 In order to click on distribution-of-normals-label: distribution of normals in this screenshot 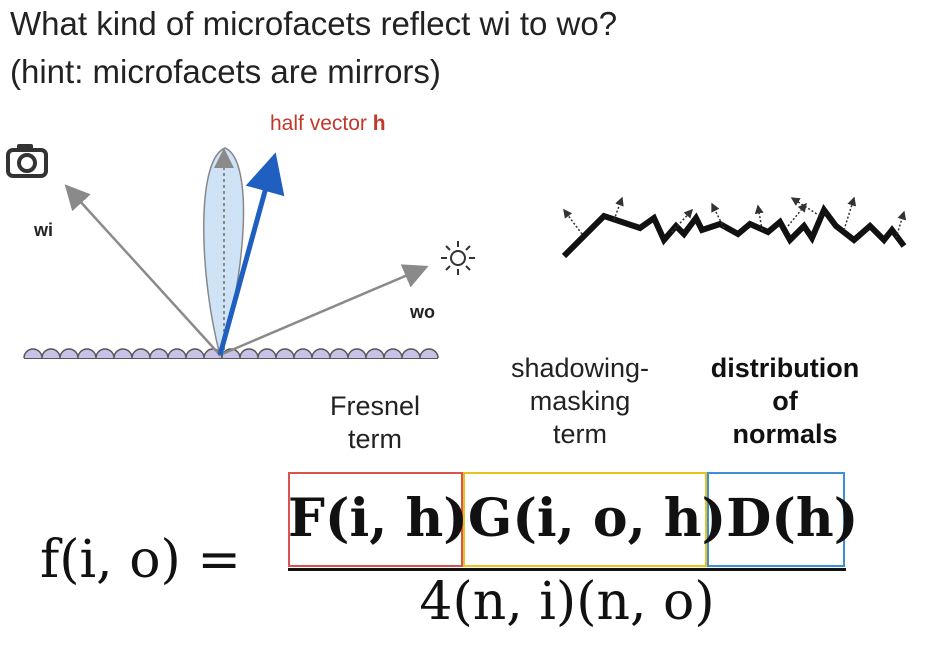, I will do `click(785, 401)`.